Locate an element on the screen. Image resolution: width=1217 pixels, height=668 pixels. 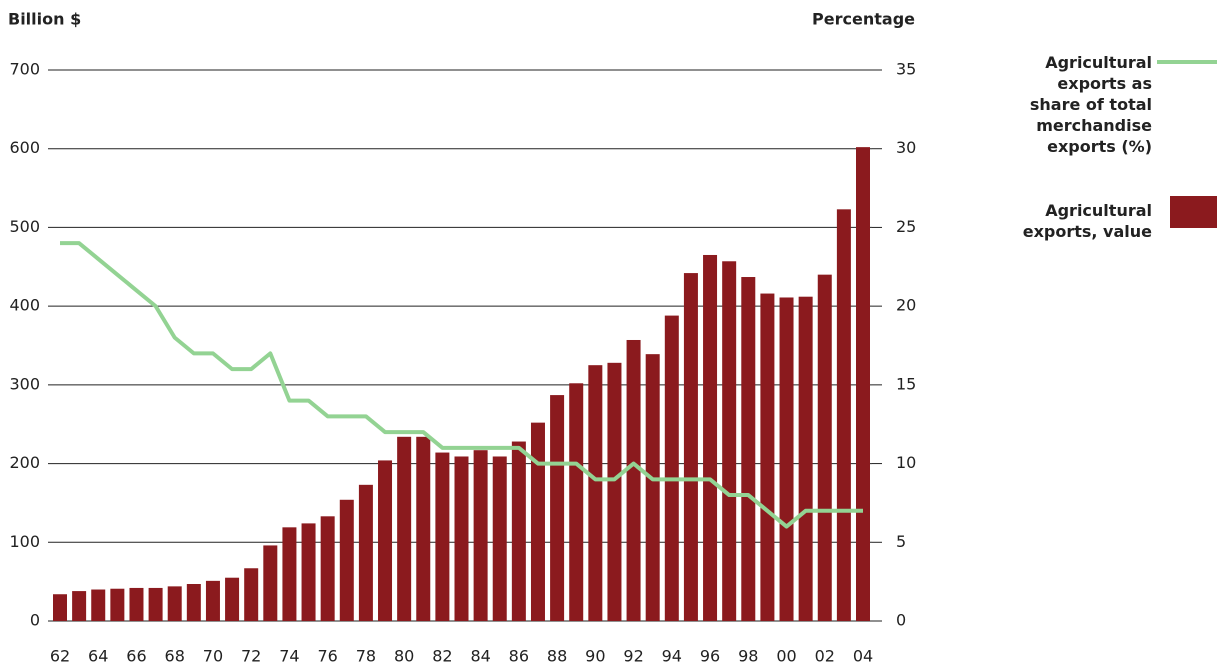
x-tick-label: 90 is located at coordinates (595, 656).